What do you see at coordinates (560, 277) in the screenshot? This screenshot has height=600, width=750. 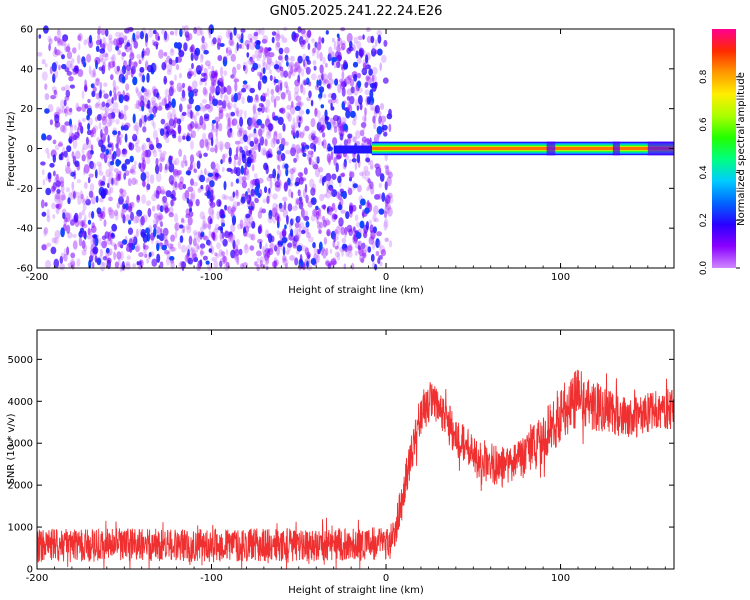 I see `spectrogram-x-tick-label: 100` at bounding box center [560, 277].